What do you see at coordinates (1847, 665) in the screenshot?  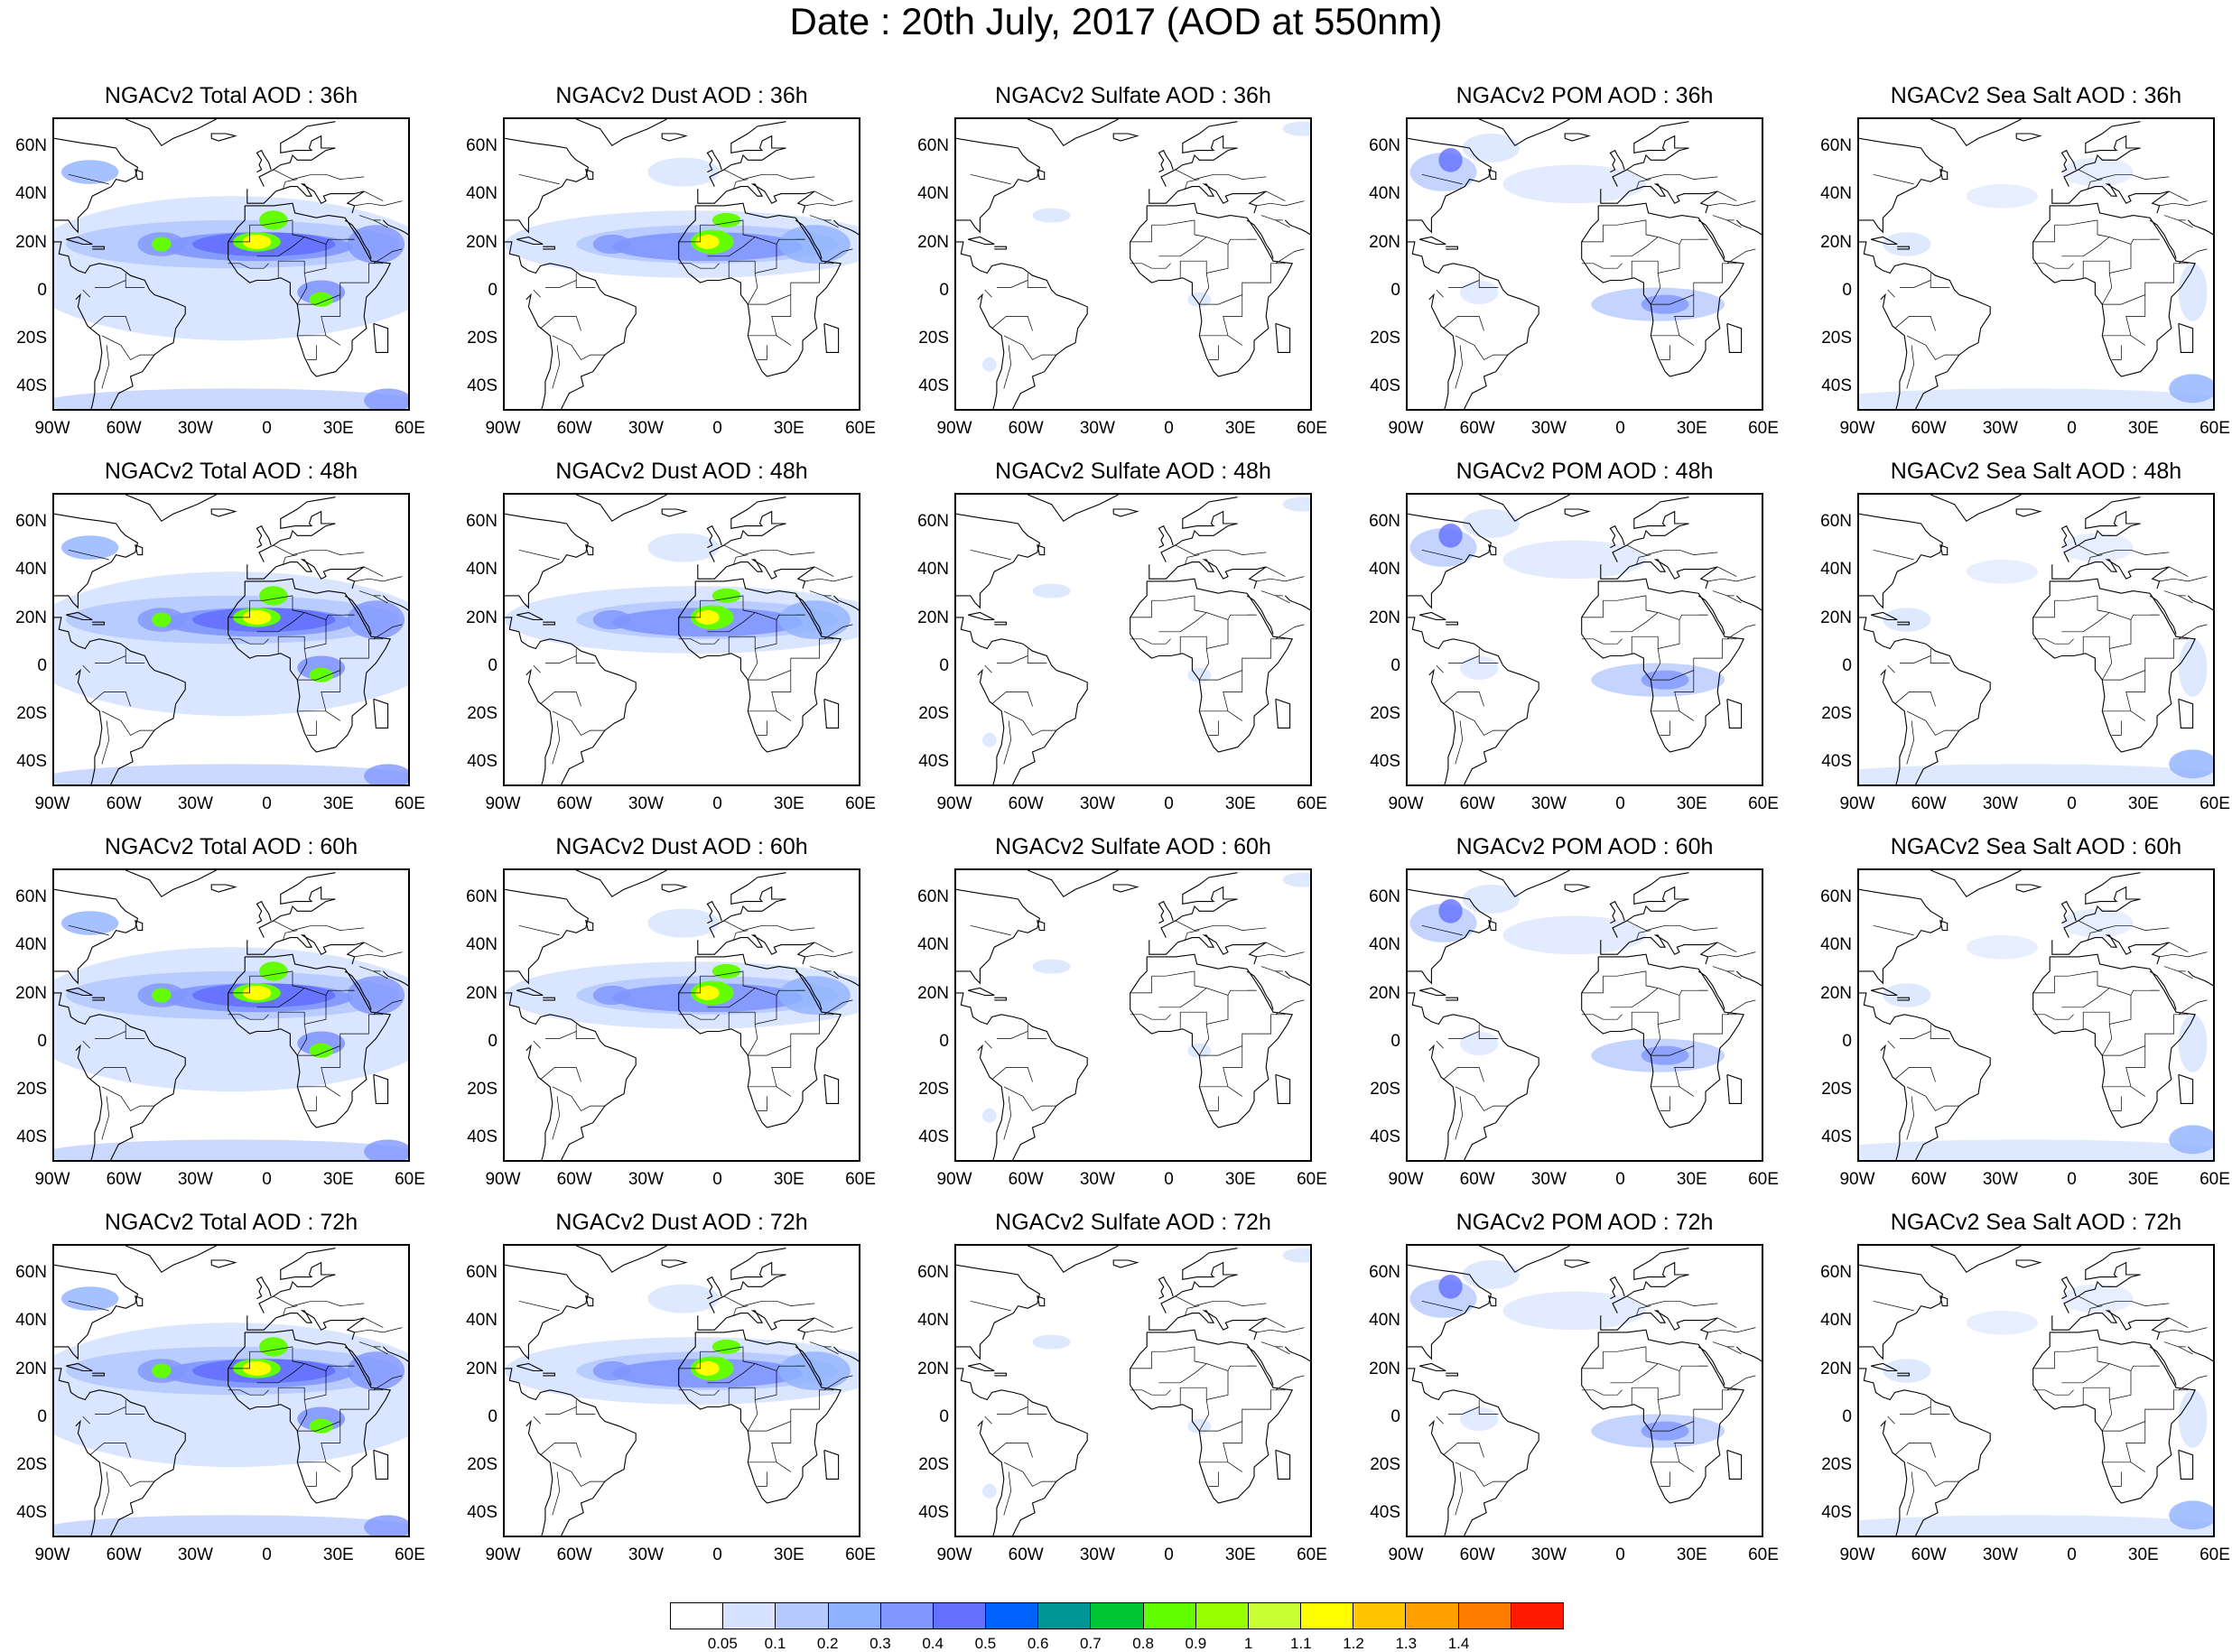 I see `lat-tick-label: 0` at bounding box center [1847, 665].